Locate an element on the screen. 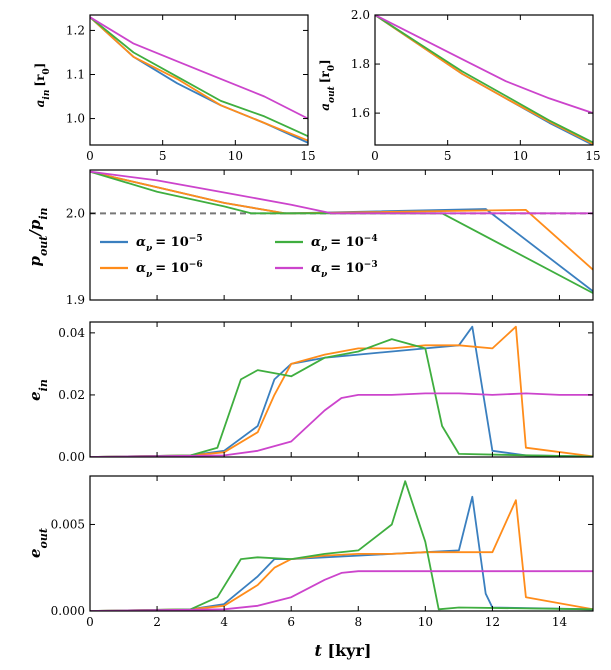 This screenshot has width=611, height=670. ylabel-a-in: ain[r0] is located at coordinates (42, 85).